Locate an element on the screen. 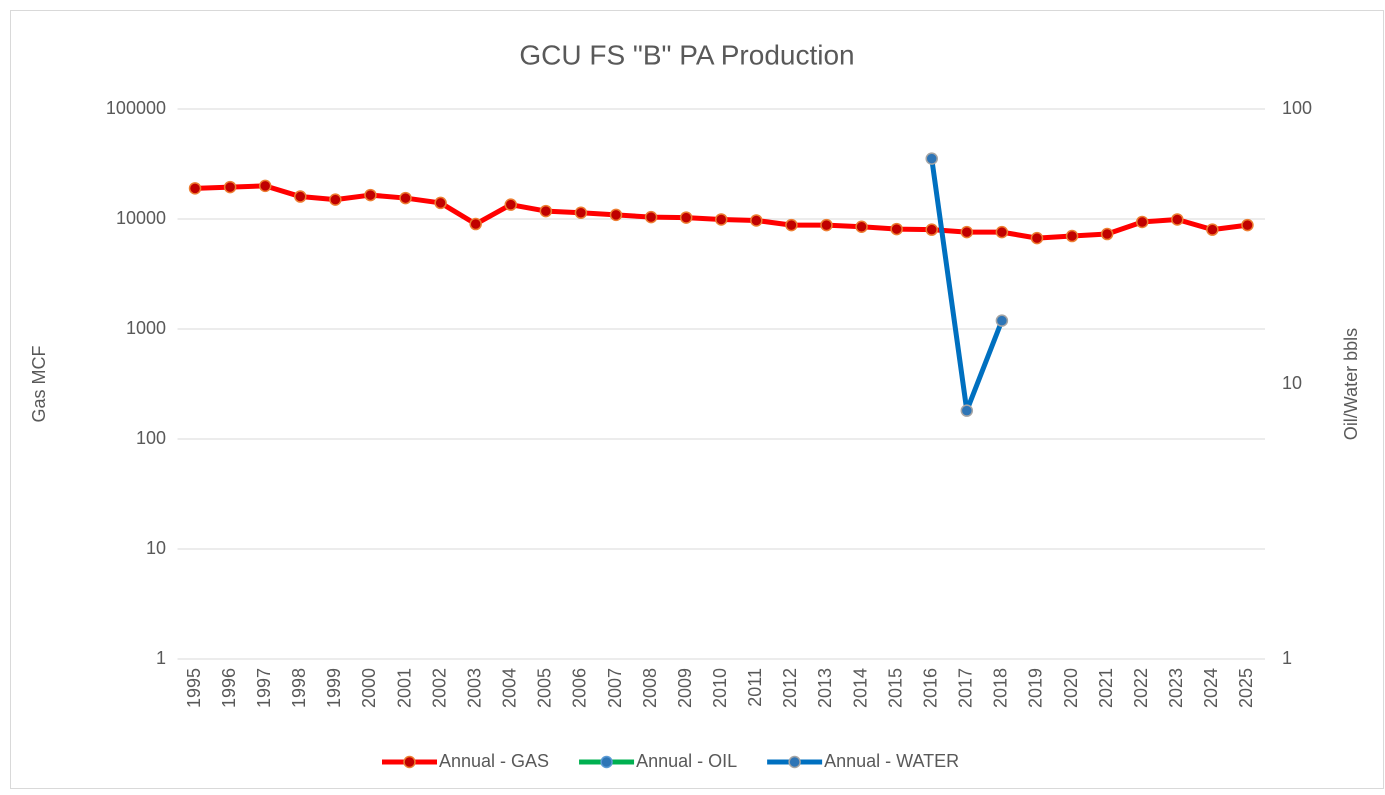  x-tick-label: 2010 is located at coordinates (720, 688).